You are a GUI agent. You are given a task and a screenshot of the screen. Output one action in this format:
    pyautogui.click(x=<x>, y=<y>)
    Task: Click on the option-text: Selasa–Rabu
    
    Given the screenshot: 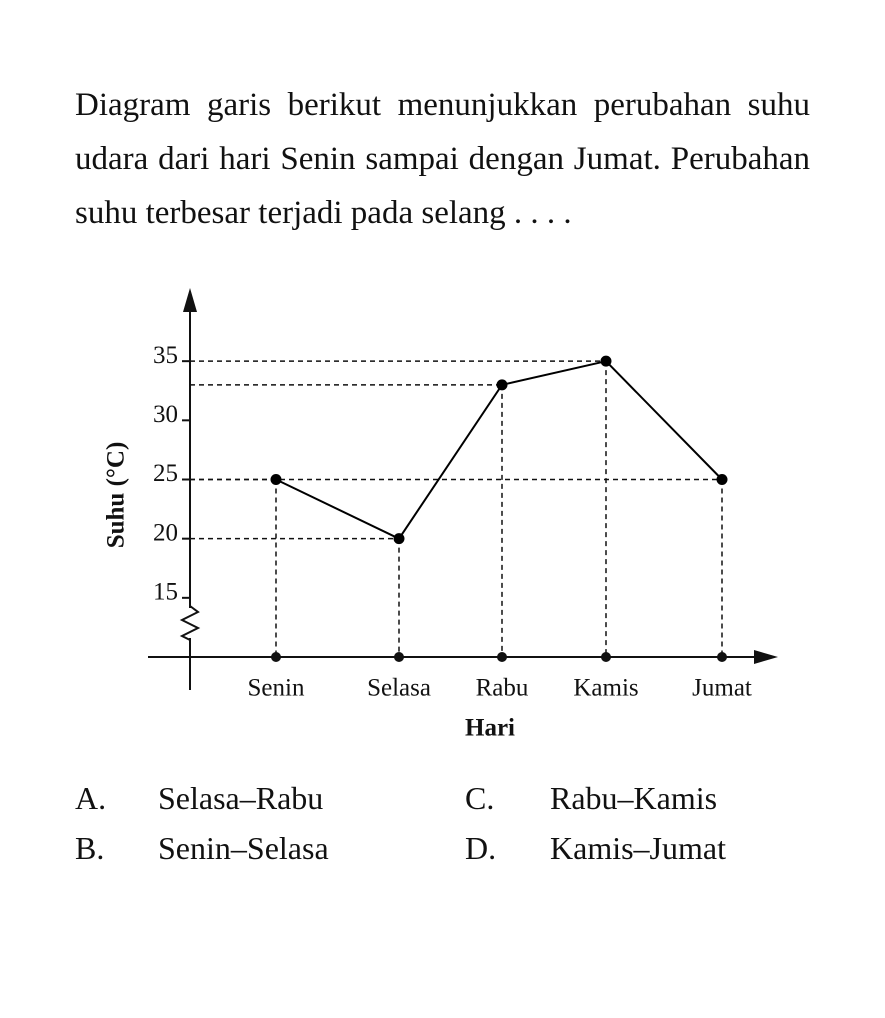 What is the action you would take?
    pyautogui.click(x=241, y=798)
    